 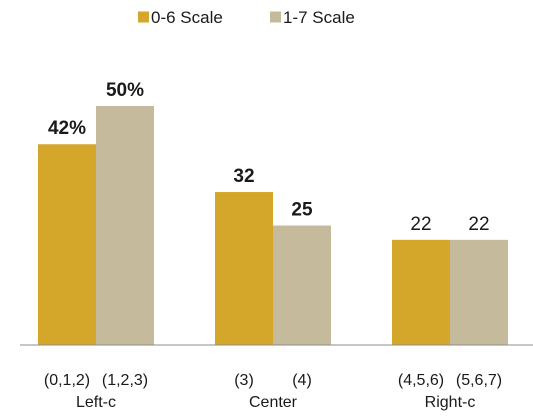 What do you see at coordinates (420, 224) in the screenshot?
I see `data-label-right-c-series-1: 22` at bounding box center [420, 224].